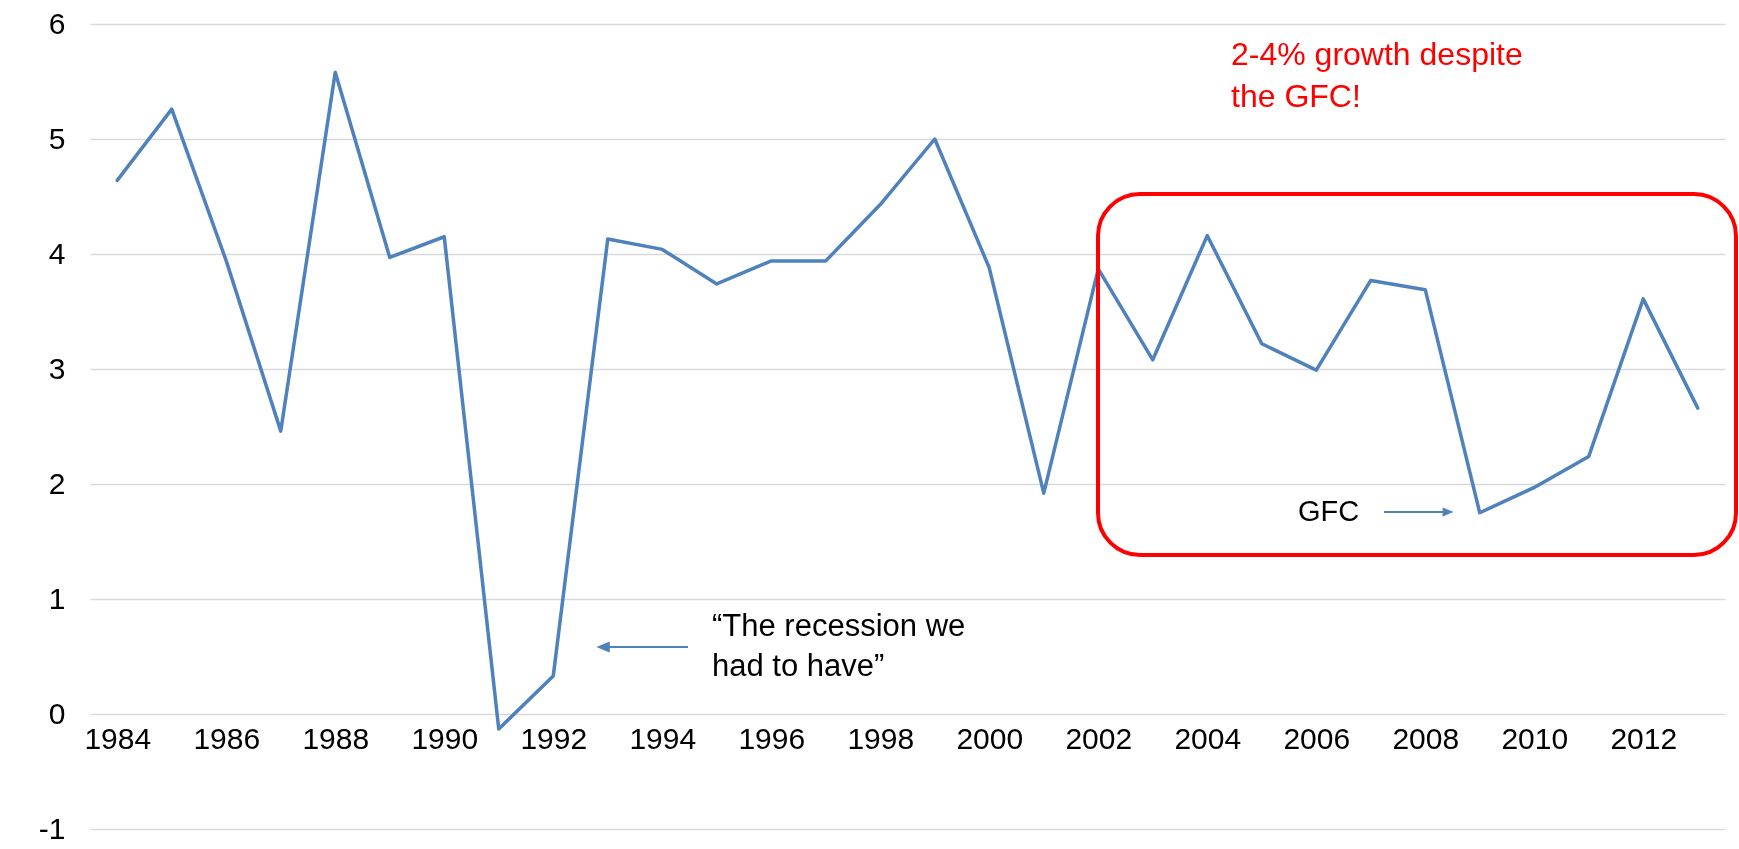 The height and width of the screenshot is (849, 1739). Describe the element at coordinates (336, 738) in the screenshot. I see `x-tick-label: 1988` at that location.